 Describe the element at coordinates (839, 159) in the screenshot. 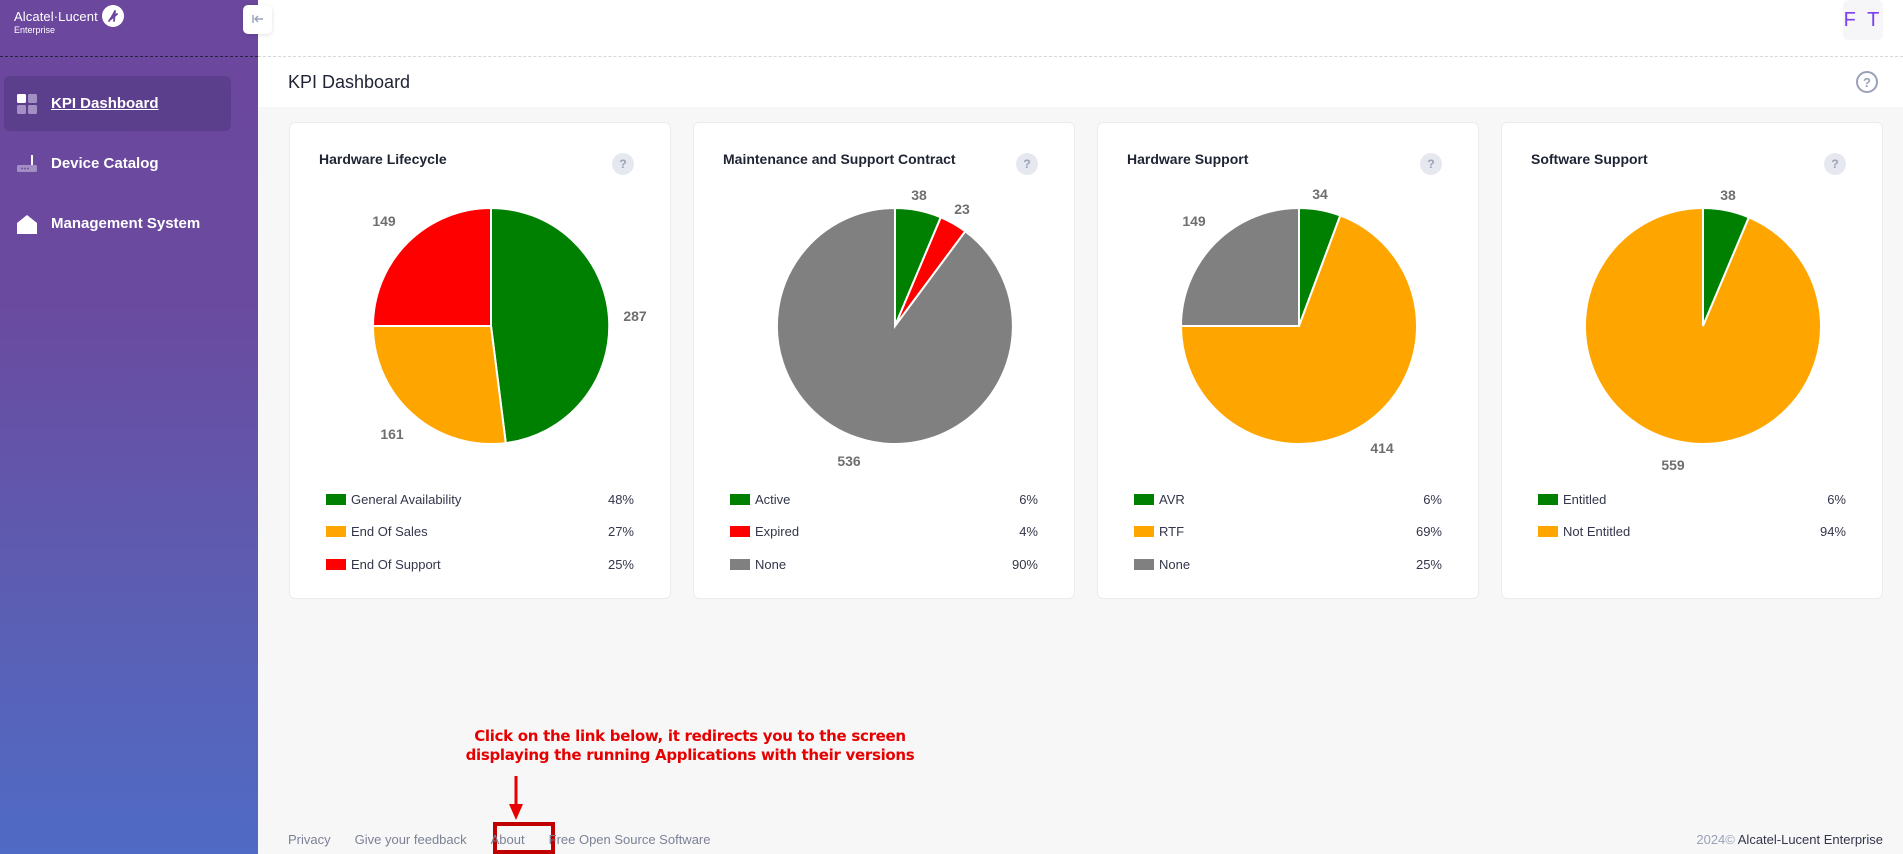

I see `card-title: Maintenance and Support Contract` at that location.